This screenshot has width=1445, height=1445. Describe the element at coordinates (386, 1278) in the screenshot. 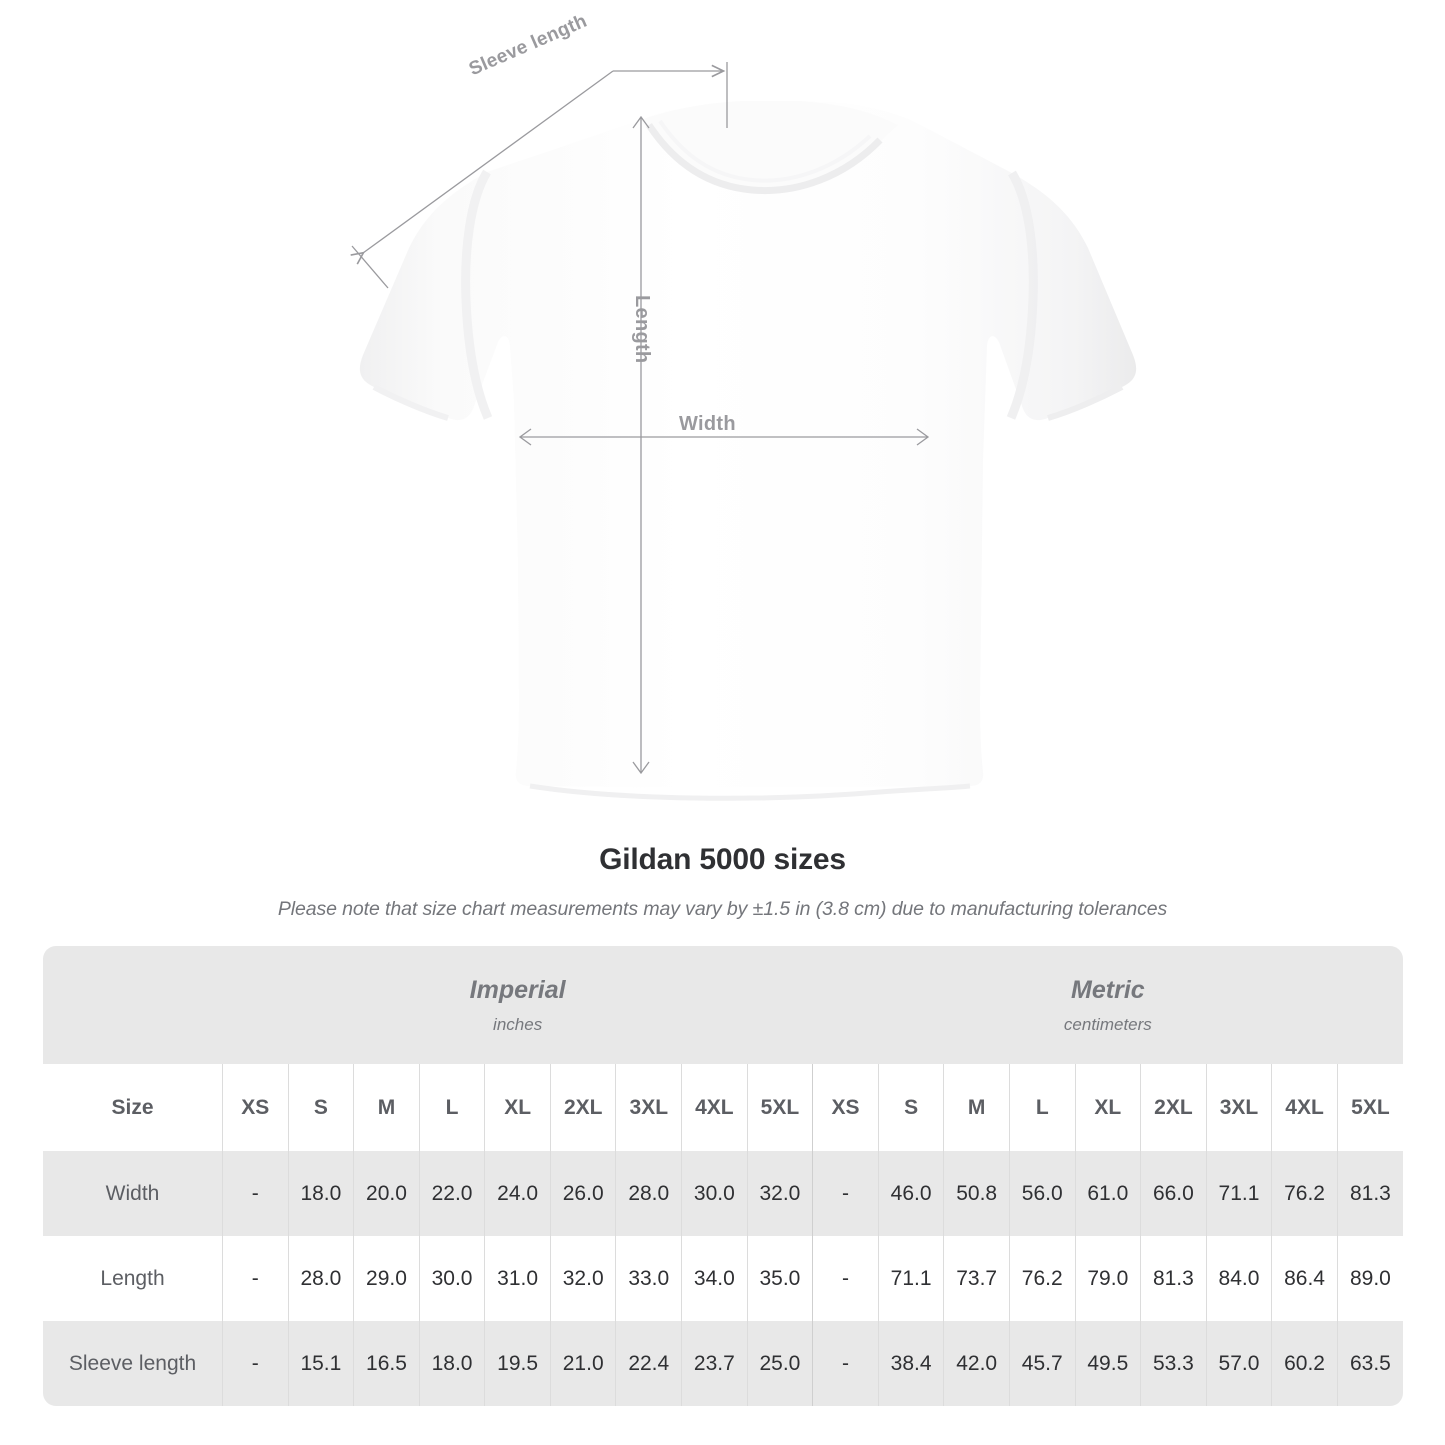

I see `cell-imperial-m: 29.0` at that location.